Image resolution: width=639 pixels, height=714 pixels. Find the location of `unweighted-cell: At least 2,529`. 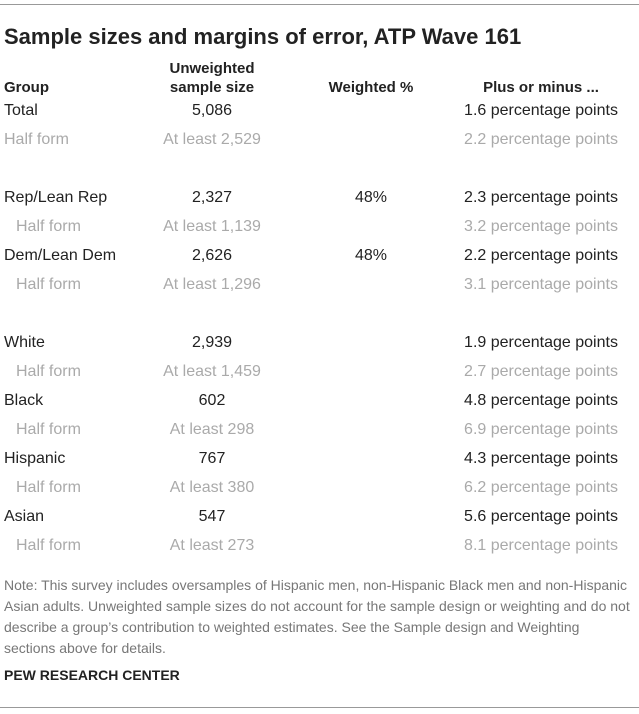

unweighted-cell: At least 2,529 is located at coordinates (212, 139).